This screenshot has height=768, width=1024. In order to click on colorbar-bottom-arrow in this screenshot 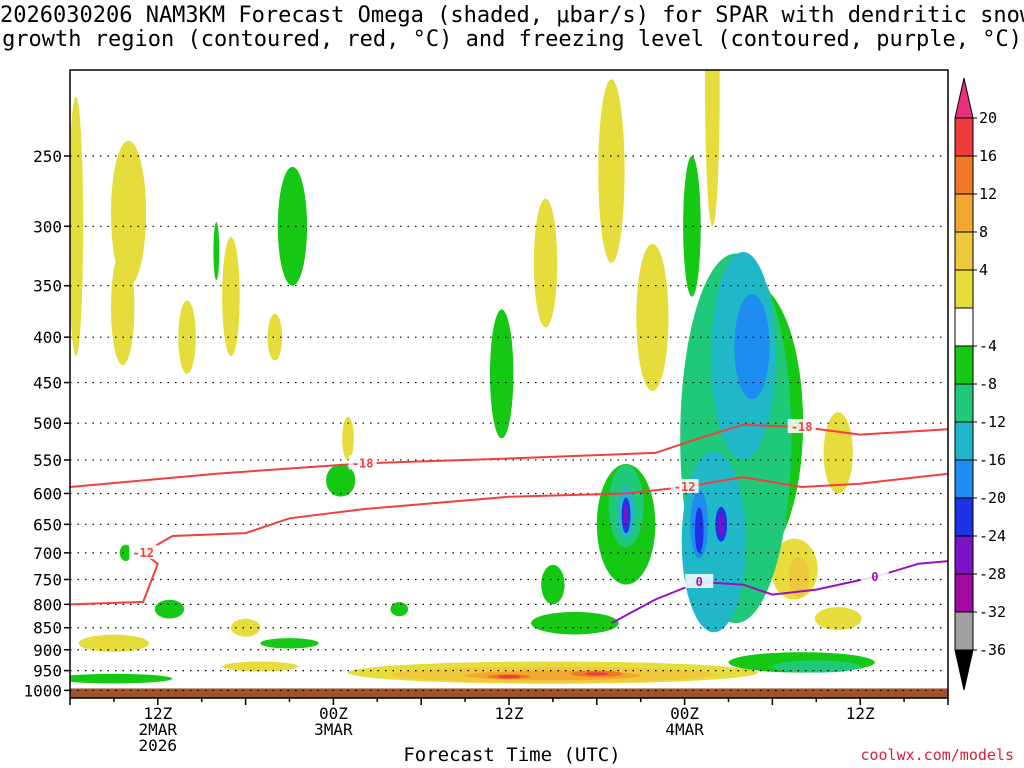, I will do `click(964, 670)`.